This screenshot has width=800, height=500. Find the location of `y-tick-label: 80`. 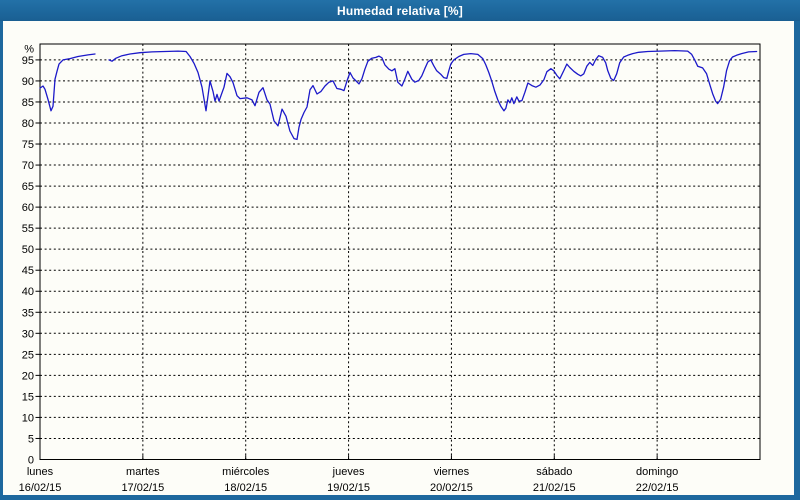

y-tick-label: 80 is located at coordinates (28, 124).